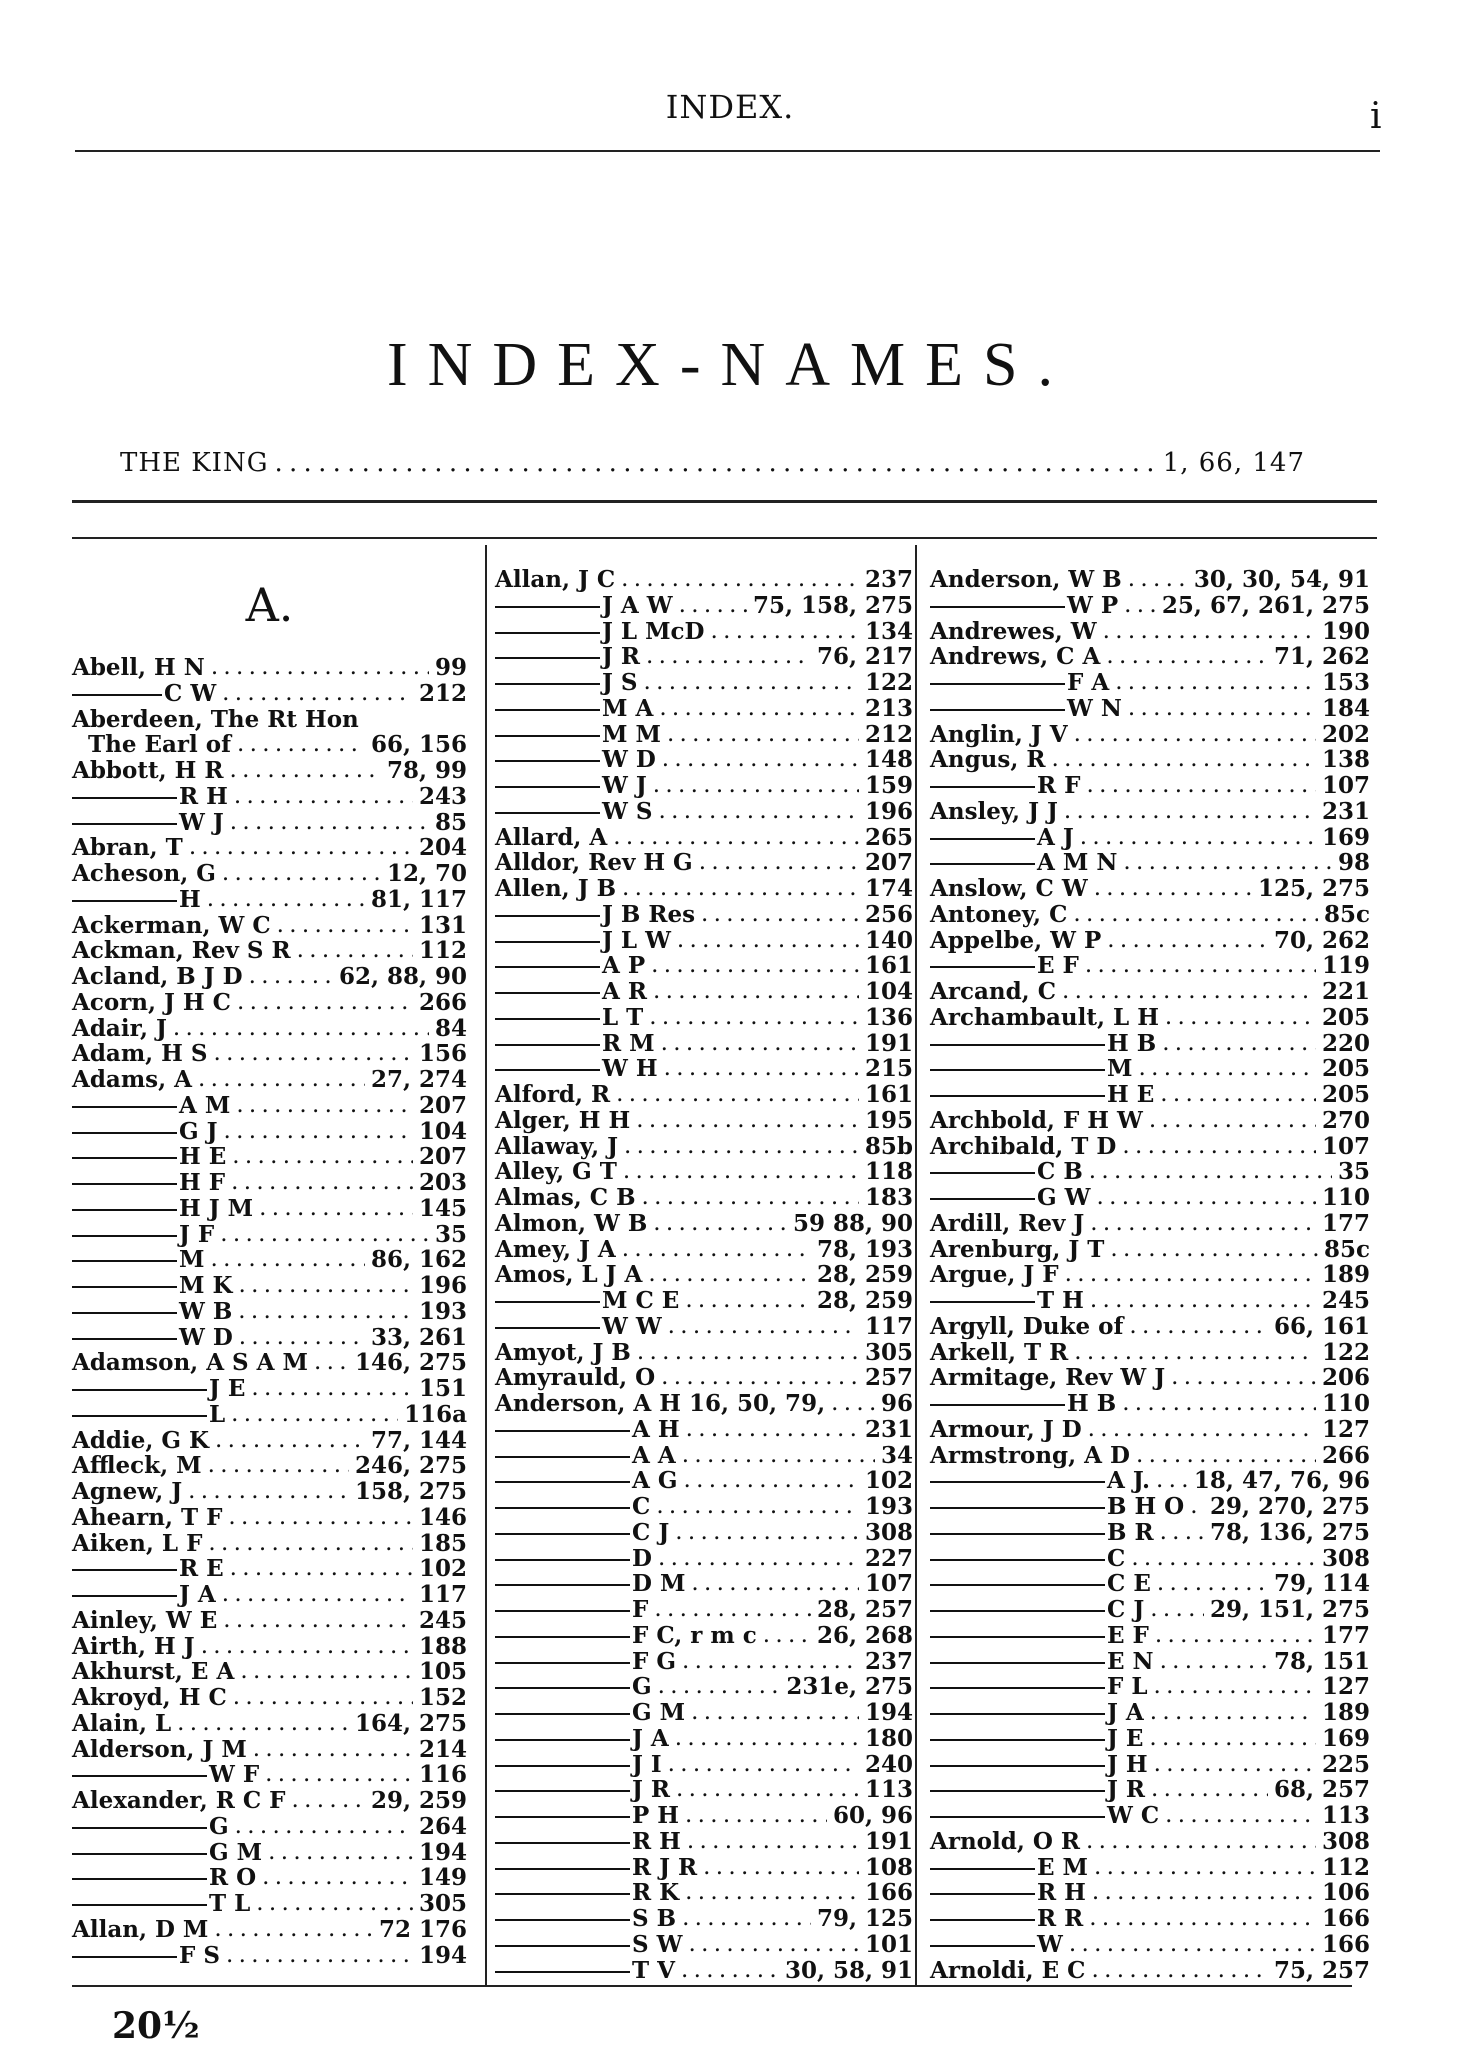 The height and width of the screenshot is (2066, 1460). What do you see at coordinates (1150, 1069) in the screenshot?
I see `index-entry: M 205` at bounding box center [1150, 1069].